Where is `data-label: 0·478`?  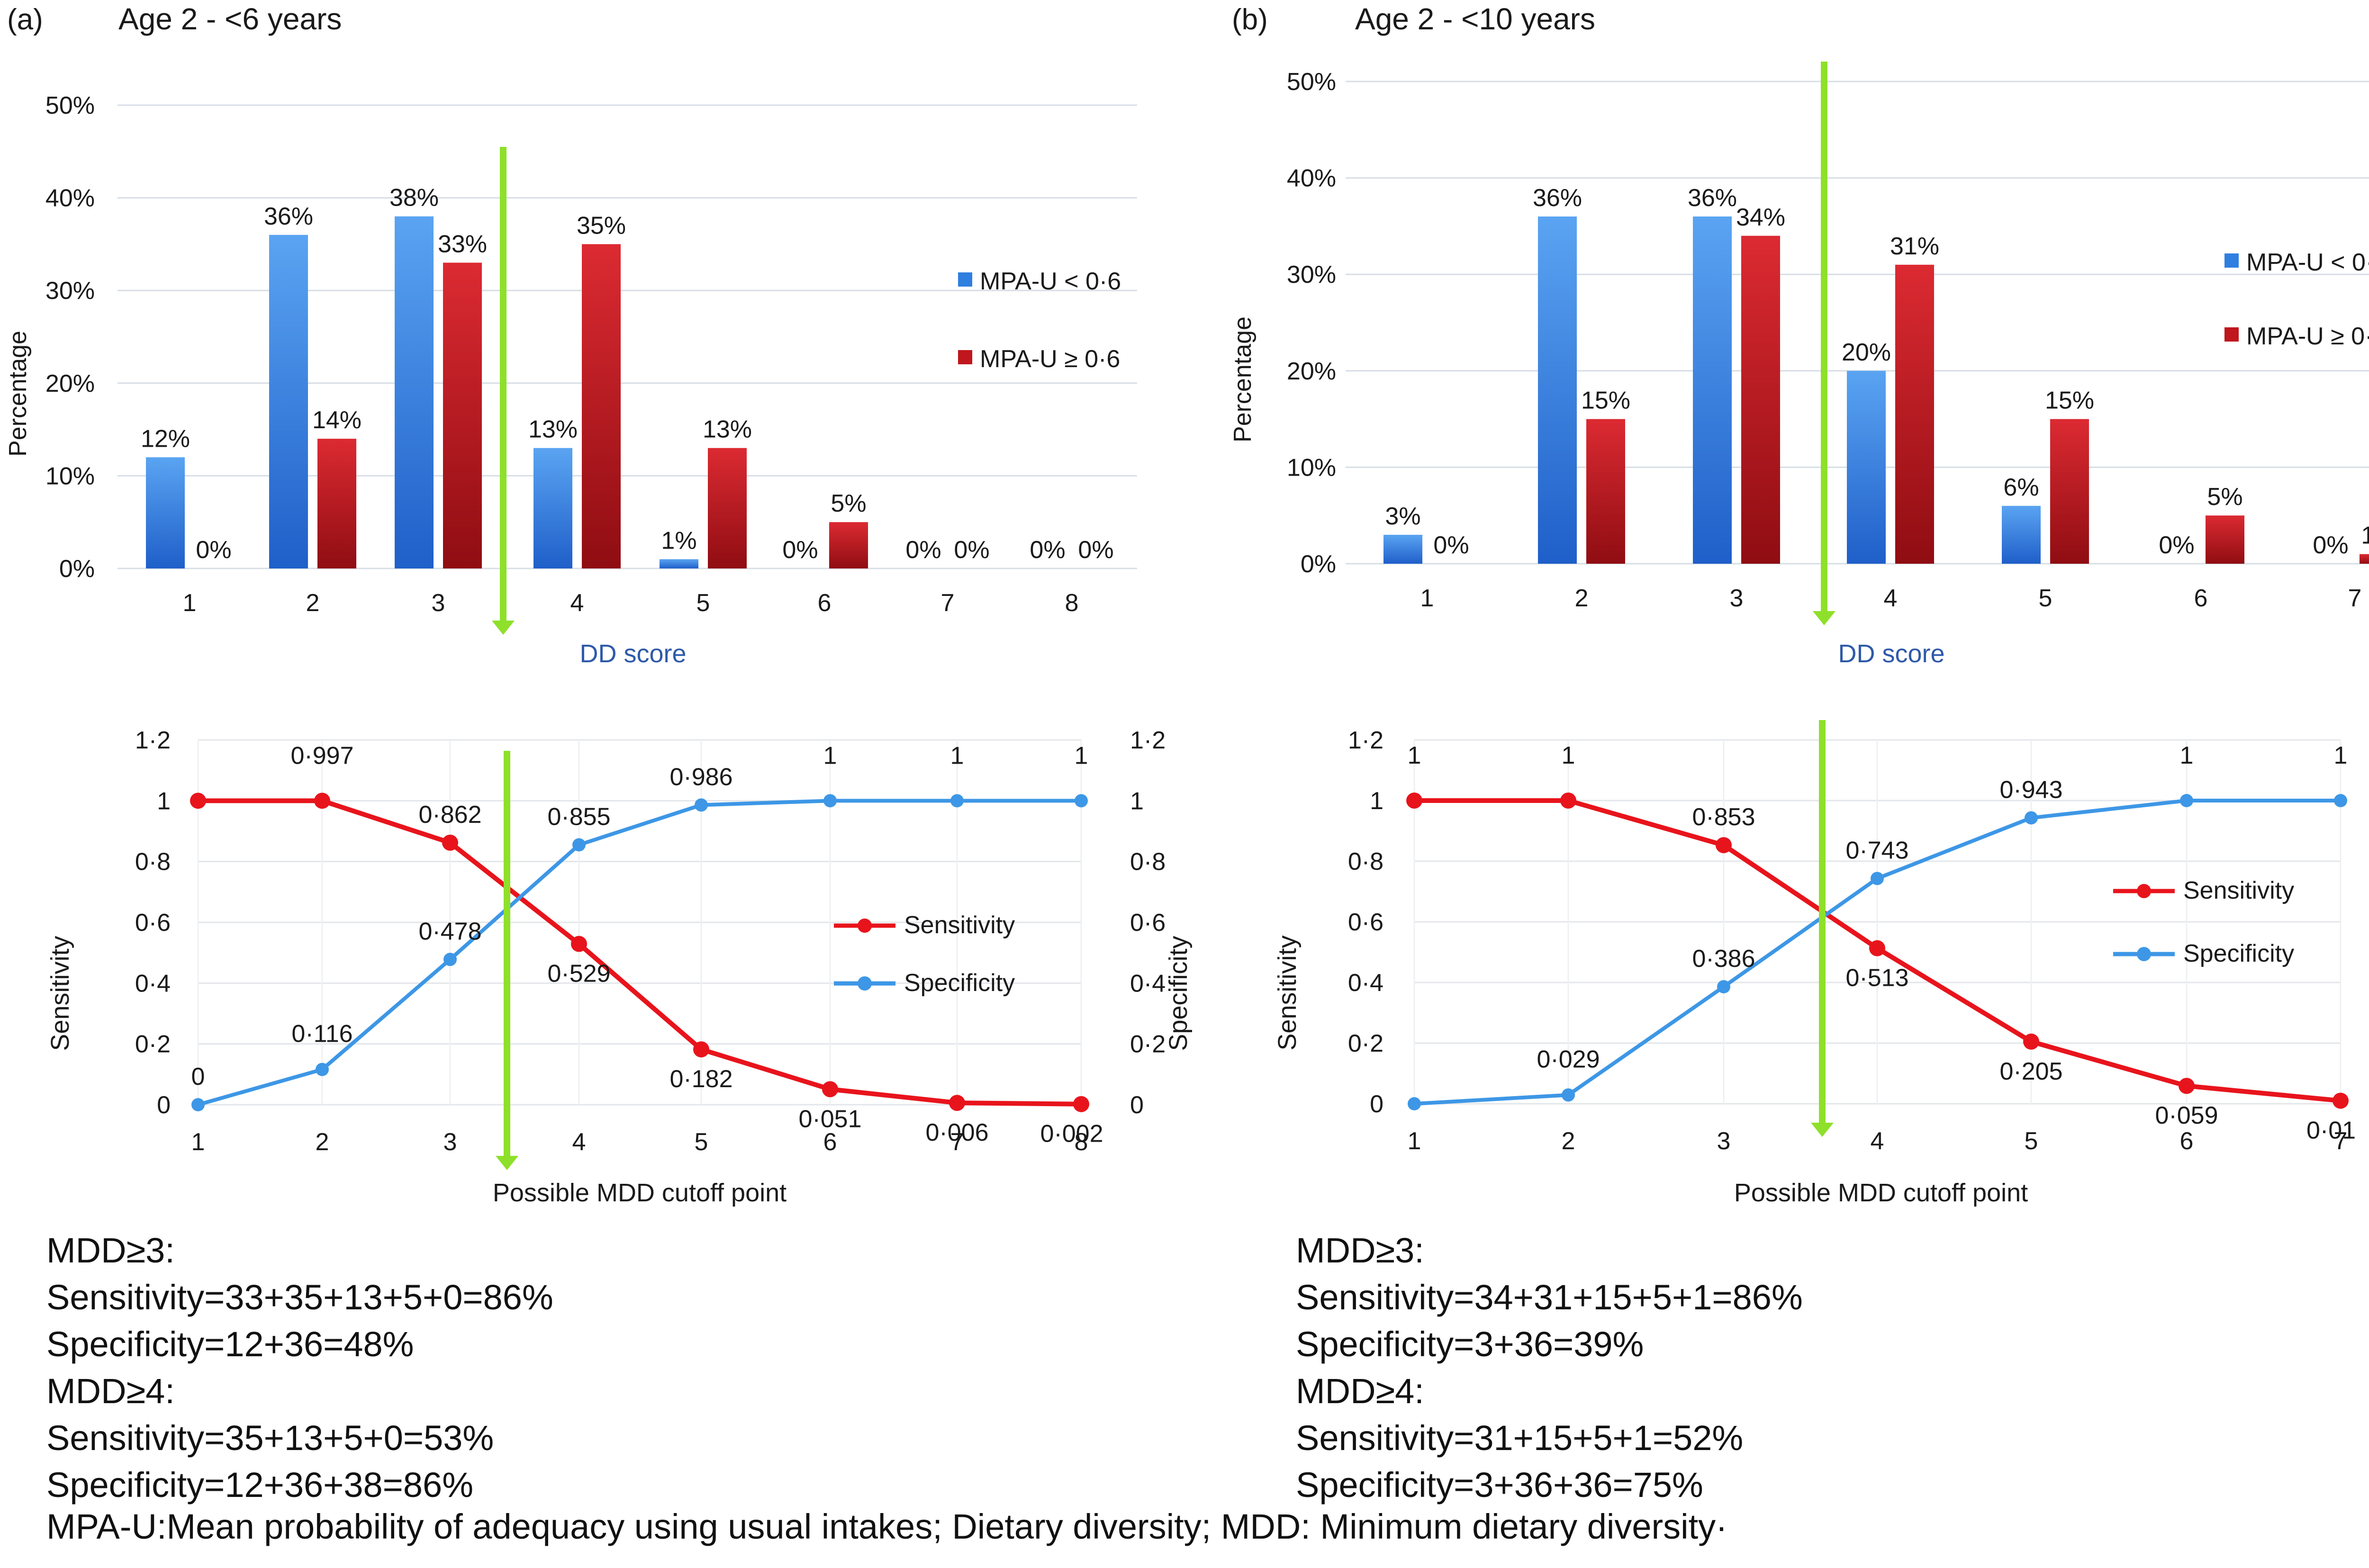
data-label: 0·478 is located at coordinates (450, 931).